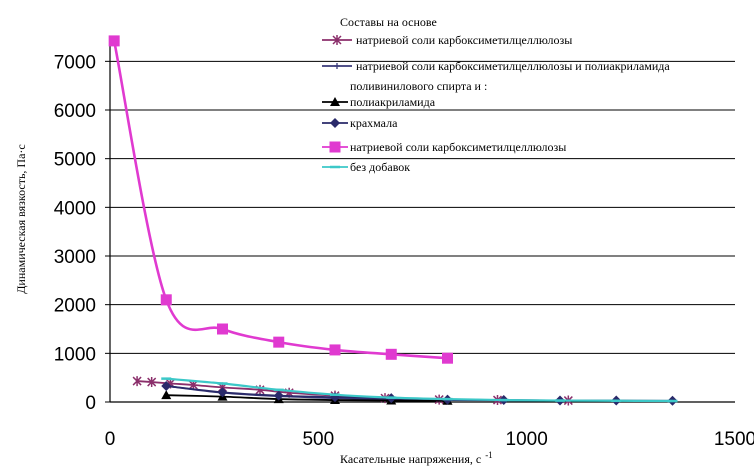 The image size is (754, 470). What do you see at coordinates (429, 439) in the screenshot?
I see `x-tick-labels: 0 500 1000 1500` at bounding box center [429, 439].